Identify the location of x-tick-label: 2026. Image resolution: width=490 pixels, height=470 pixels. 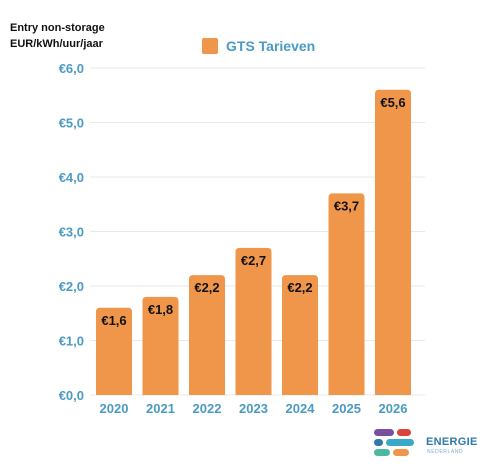
(393, 408).